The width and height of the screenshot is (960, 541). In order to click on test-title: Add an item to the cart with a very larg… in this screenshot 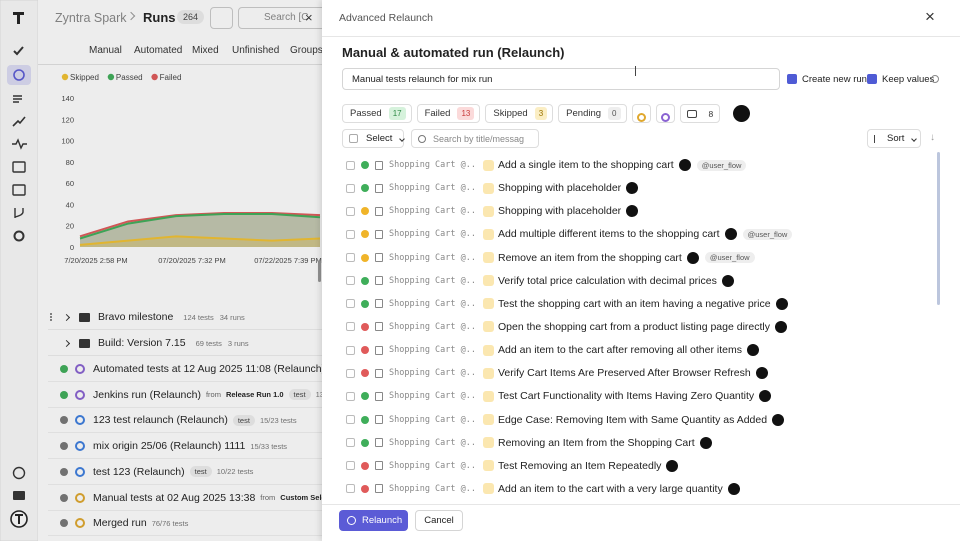, I will do `click(610, 488)`.